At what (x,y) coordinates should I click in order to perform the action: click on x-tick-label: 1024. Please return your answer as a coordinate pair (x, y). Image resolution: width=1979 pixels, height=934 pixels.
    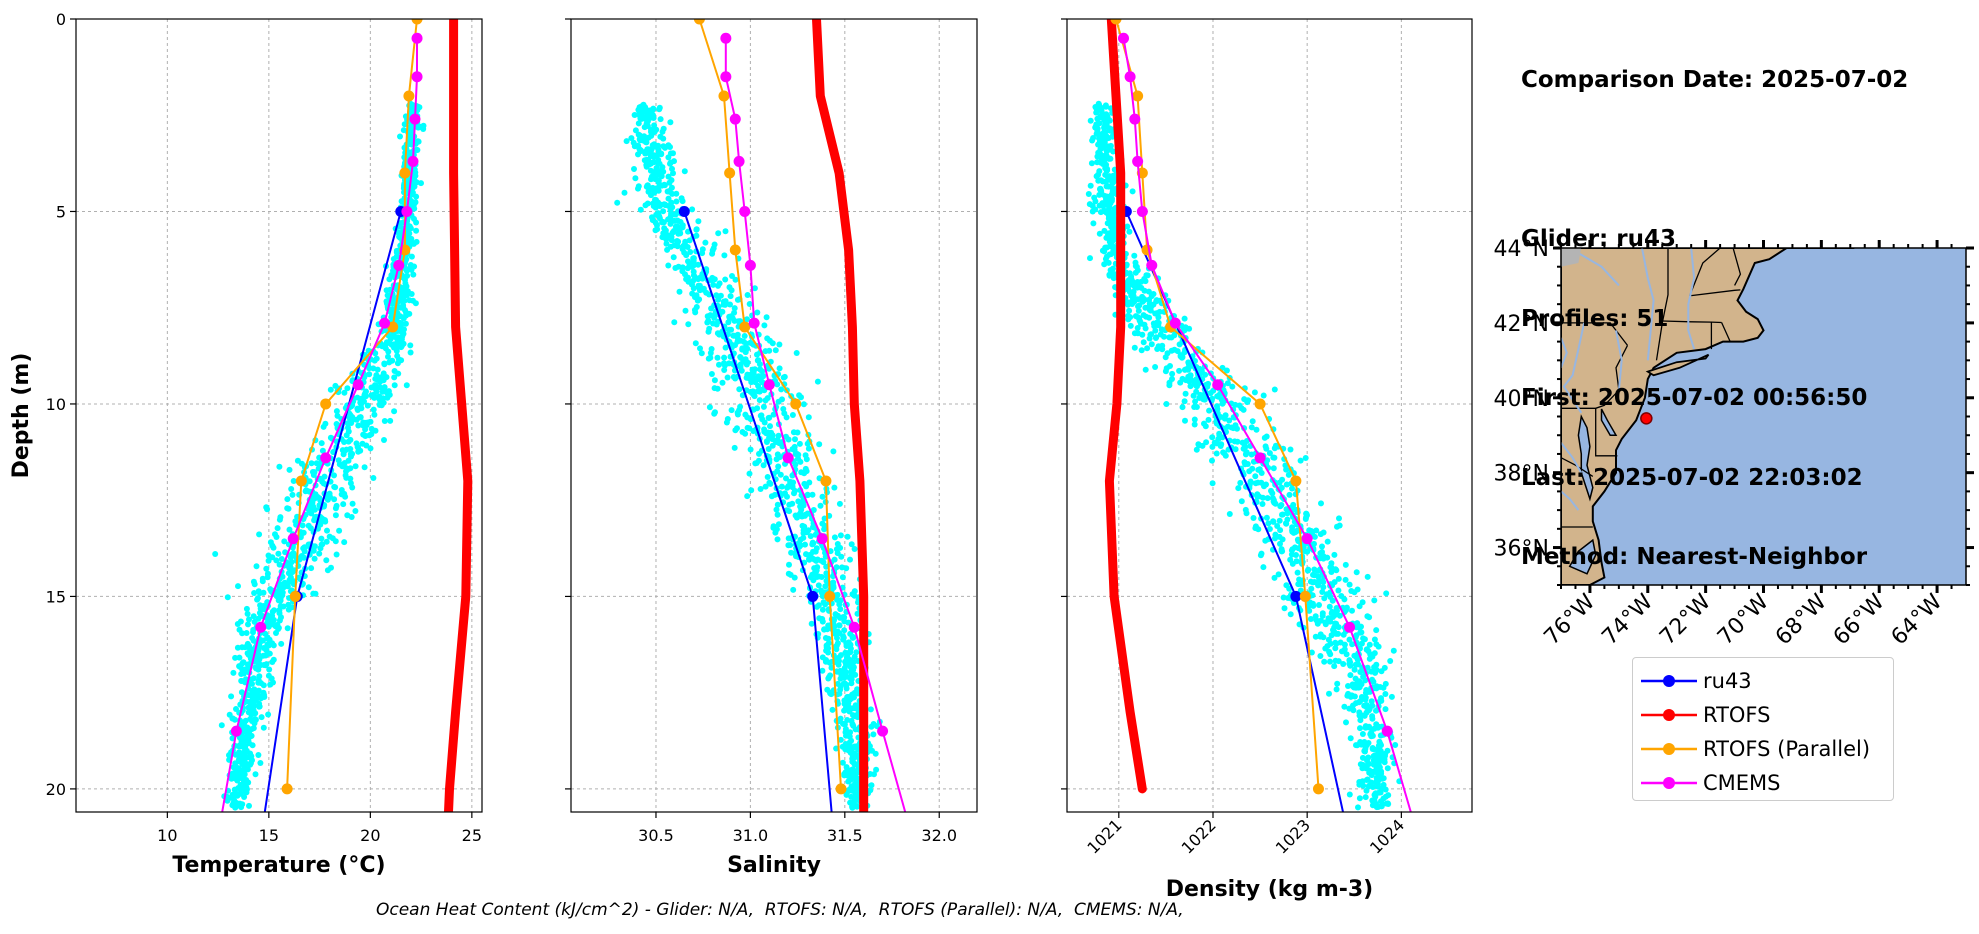
    Looking at the image, I should click on (1387, 836).